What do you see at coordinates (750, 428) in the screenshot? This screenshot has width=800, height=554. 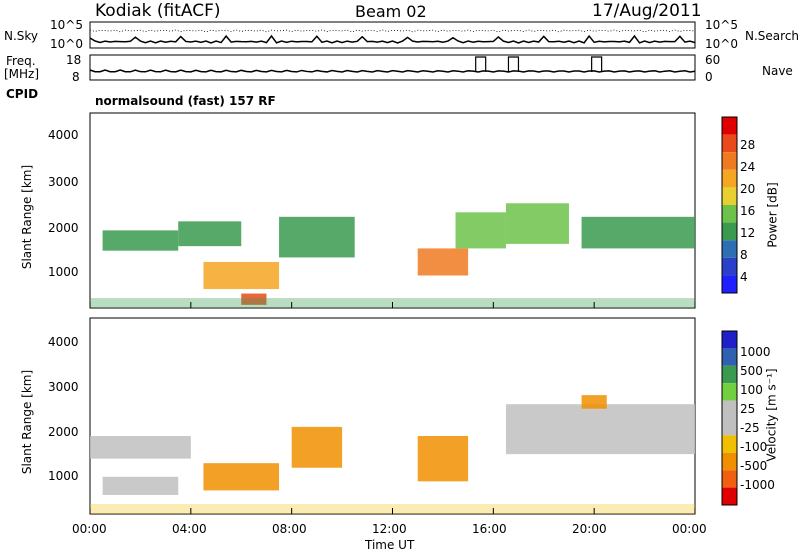 I see `velocity-cbtick-m25: -25` at bounding box center [750, 428].